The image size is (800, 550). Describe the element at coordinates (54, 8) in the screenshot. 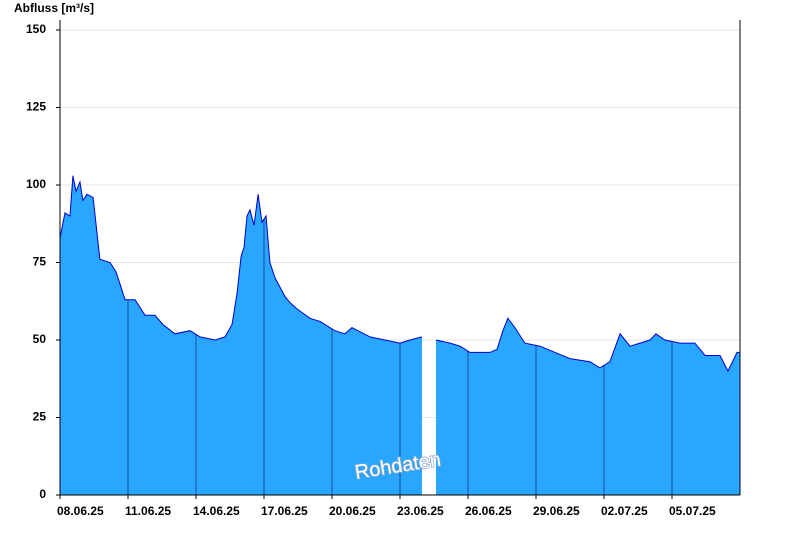

I see `y-axis-label: Abfluss [m³/s]` at that location.